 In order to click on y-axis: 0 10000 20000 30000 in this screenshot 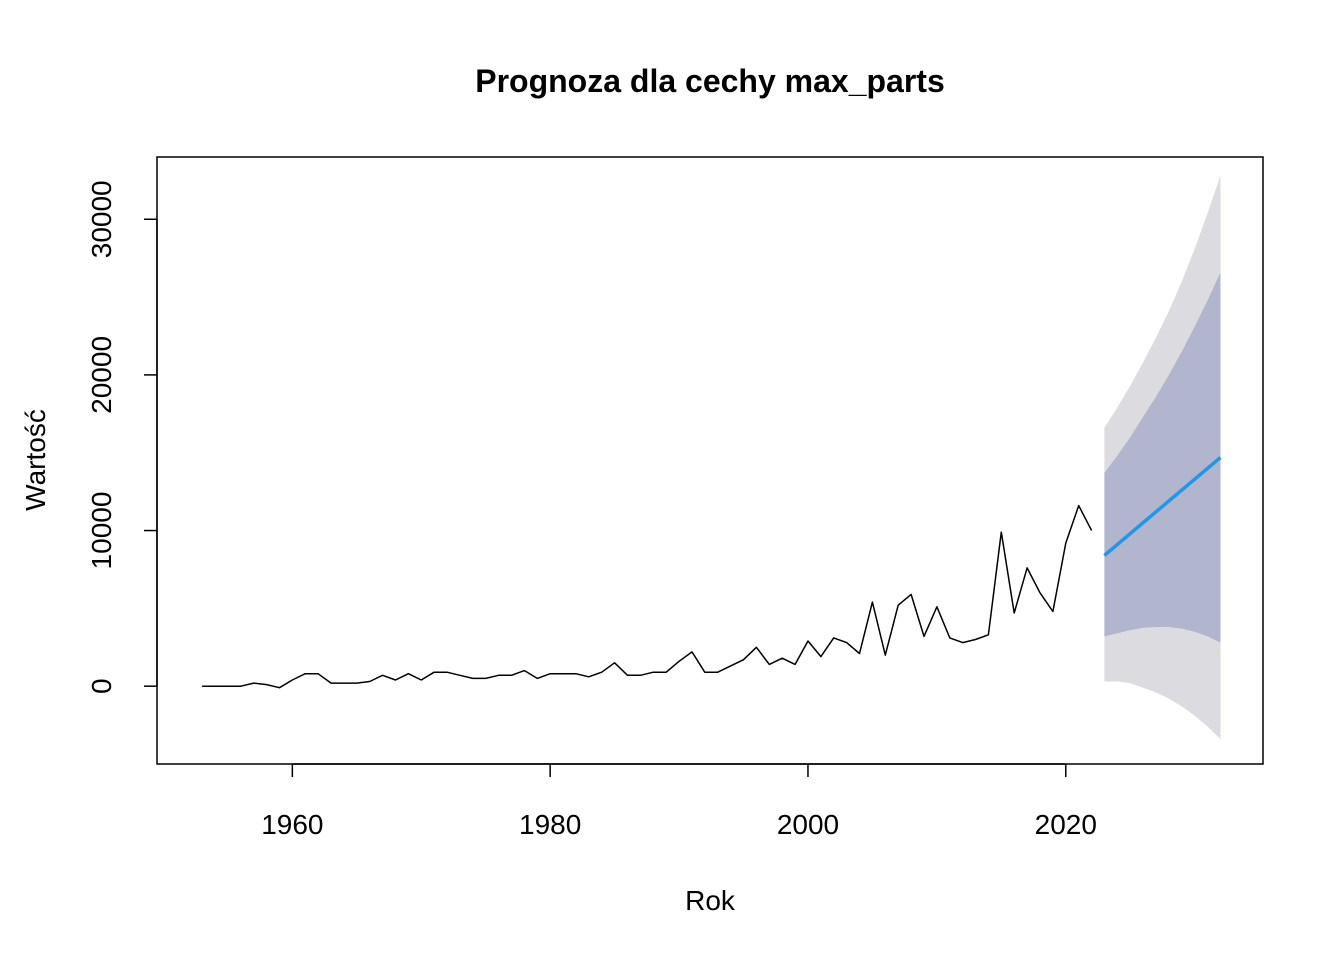, I will do `click(122, 437)`.